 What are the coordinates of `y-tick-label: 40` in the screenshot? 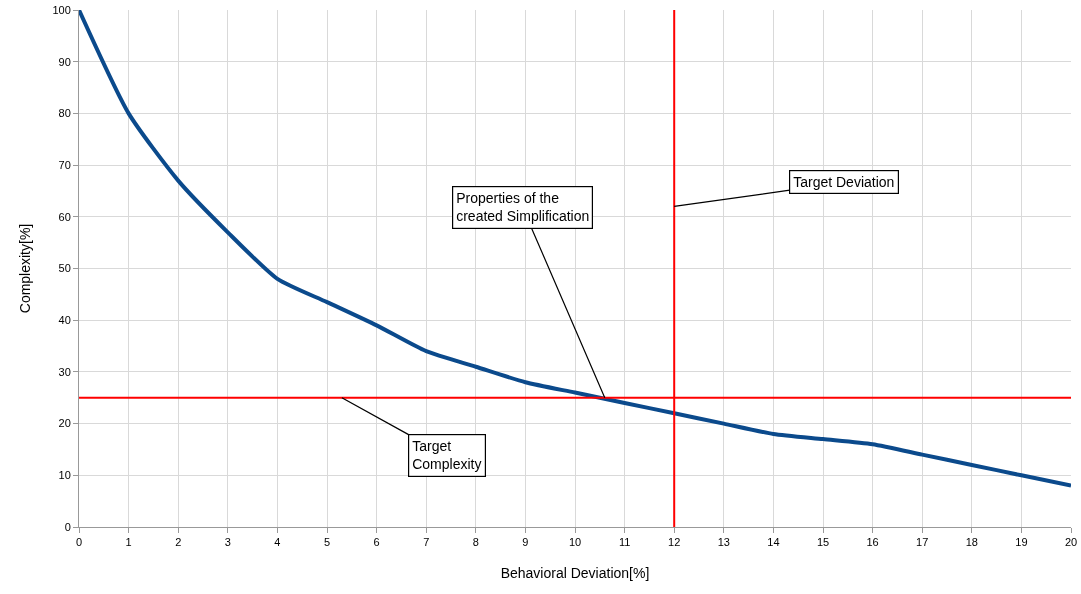 It's located at (64, 320).